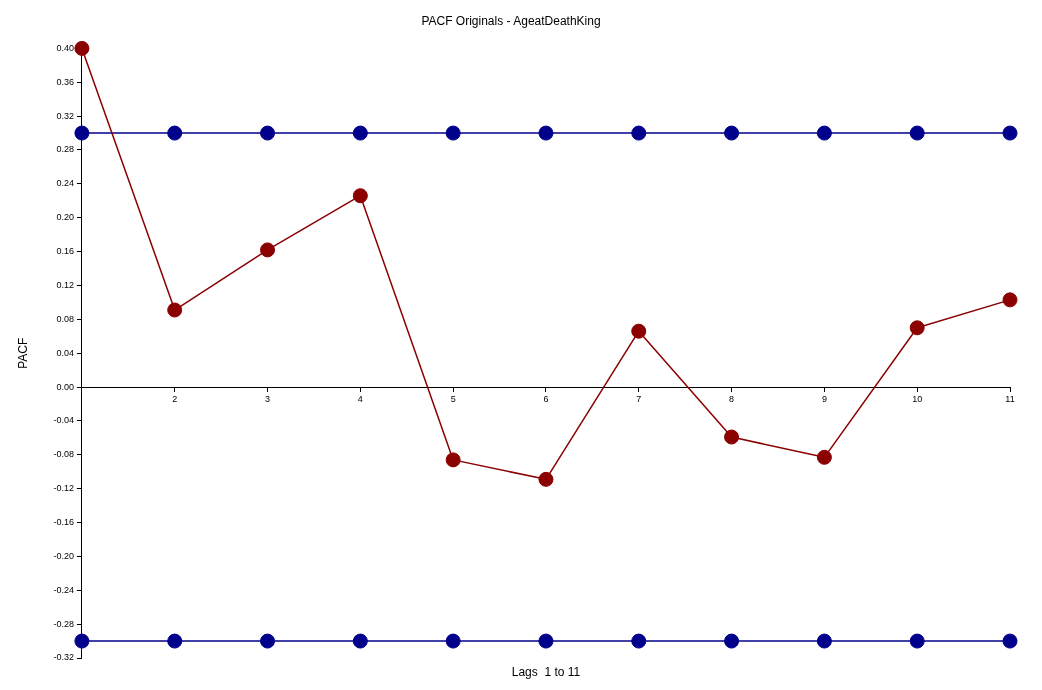 This screenshot has width=1042, height=690. Describe the element at coordinates (65, 284) in the screenshot. I see `y-tick-label: 0.12` at that location.